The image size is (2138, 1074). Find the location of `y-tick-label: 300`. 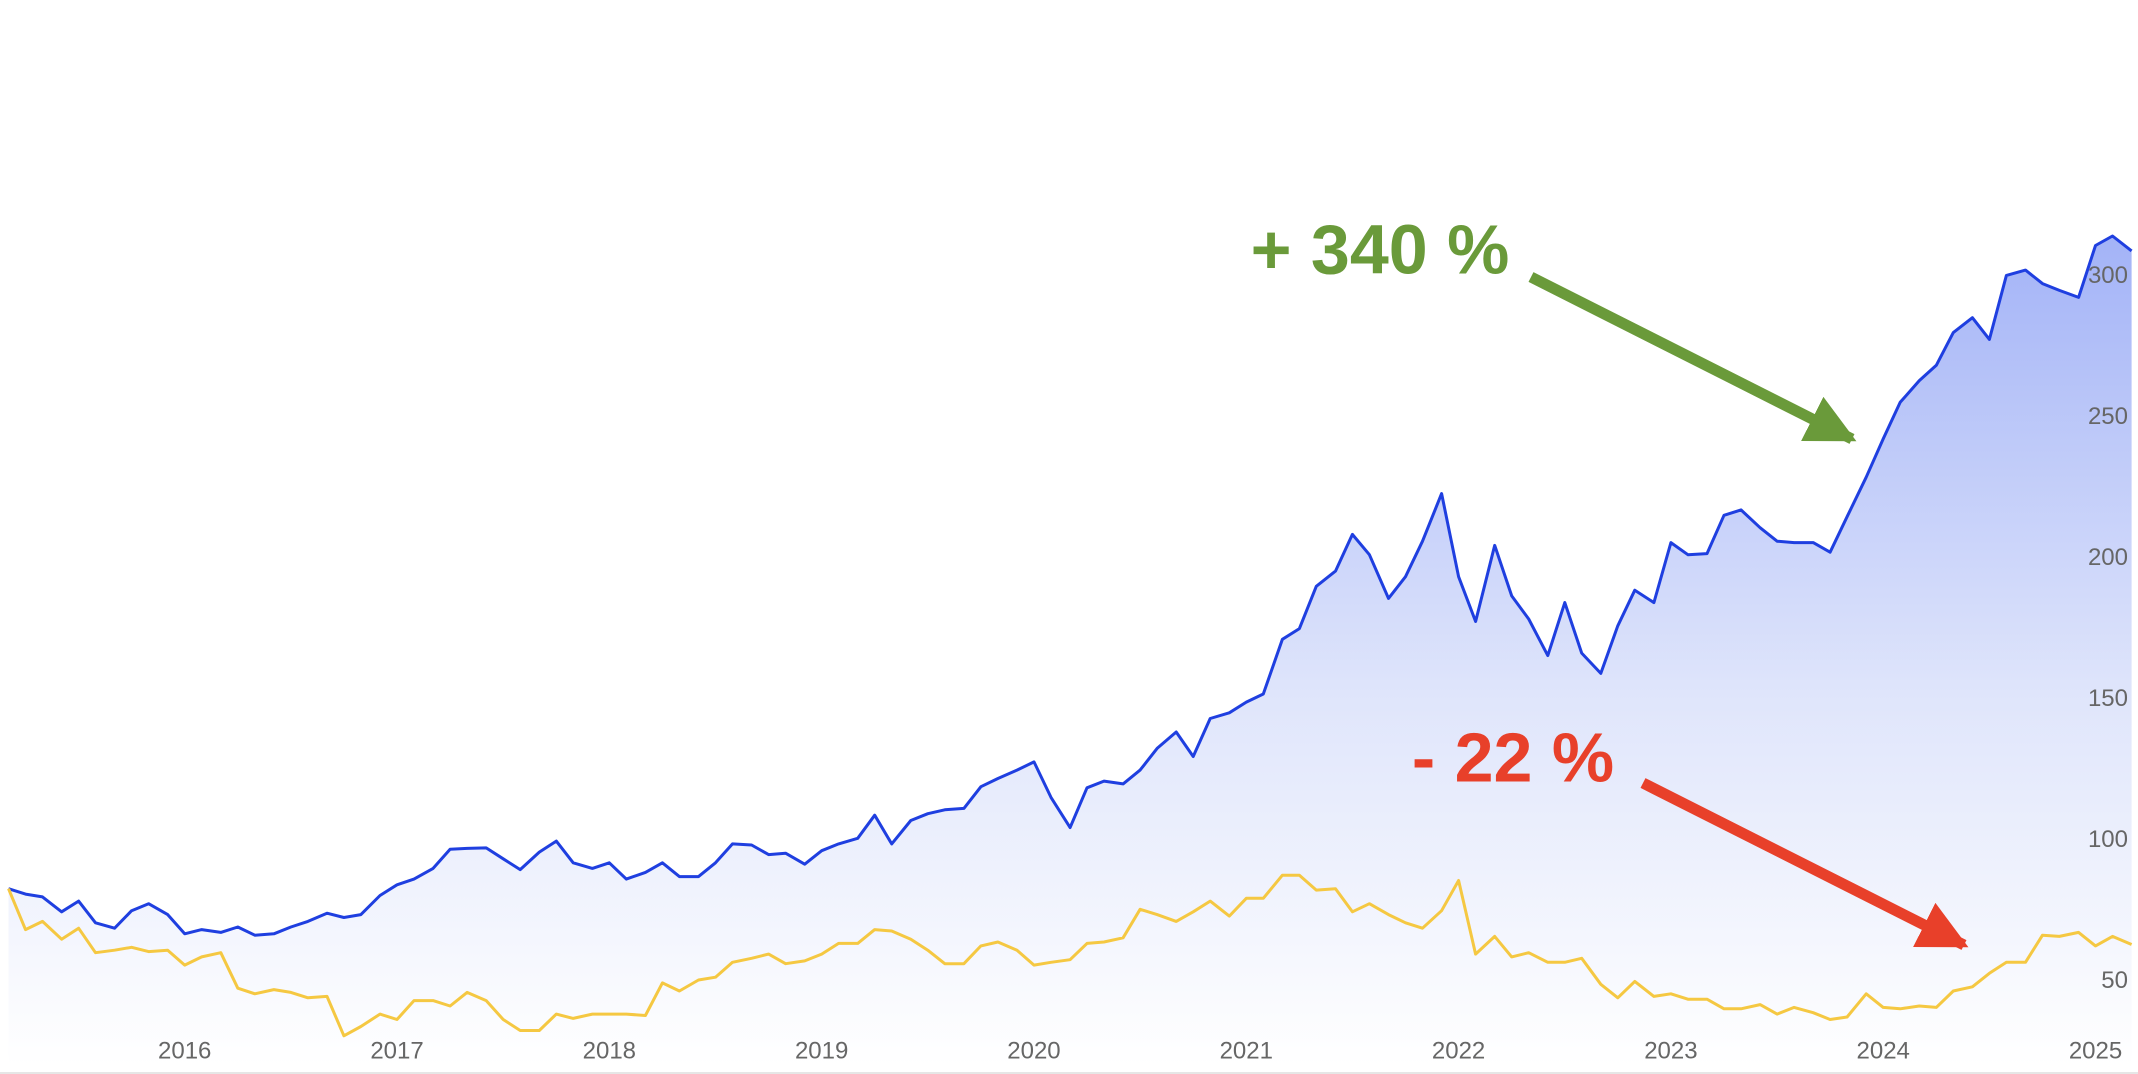

y-tick-label: 300 is located at coordinates (2108, 275).